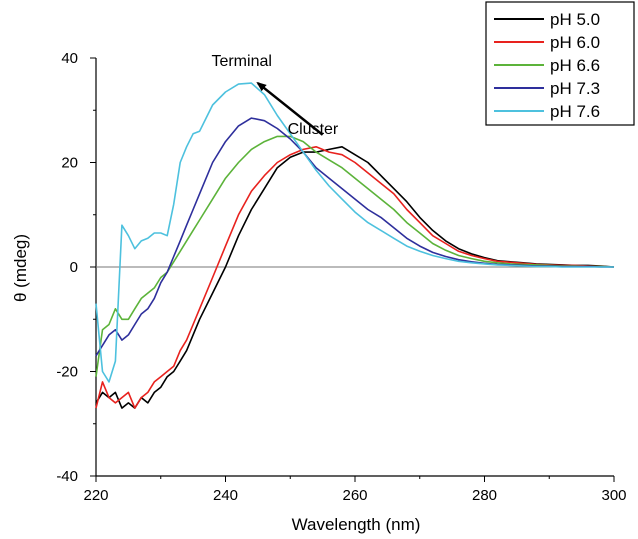  I want to click on x-tick-label: 240, so click(225, 495).